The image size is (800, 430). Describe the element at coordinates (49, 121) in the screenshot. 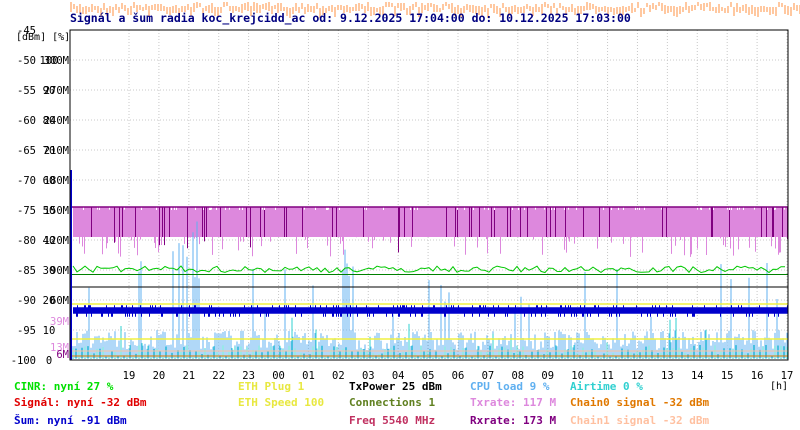

I see `y-tick-percent: 80` at that location.